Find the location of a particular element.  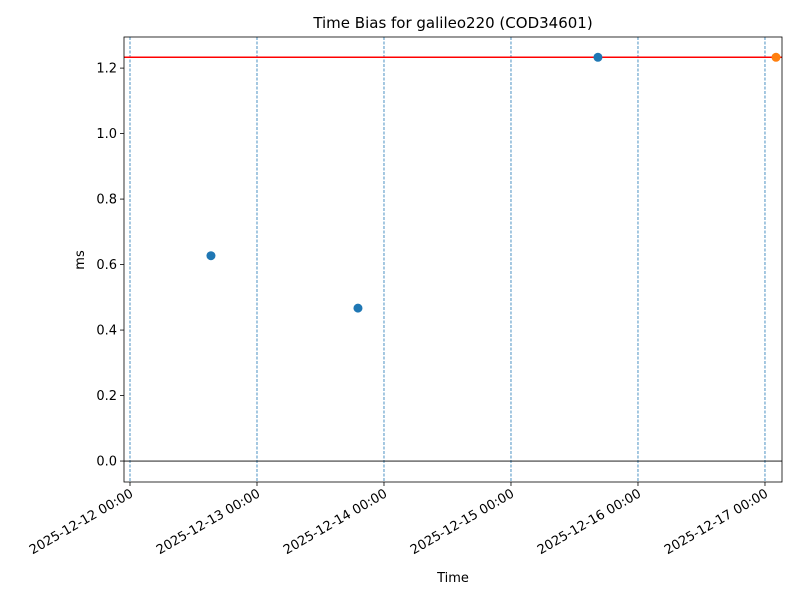

y-axis-label: ms is located at coordinates (80, 260).